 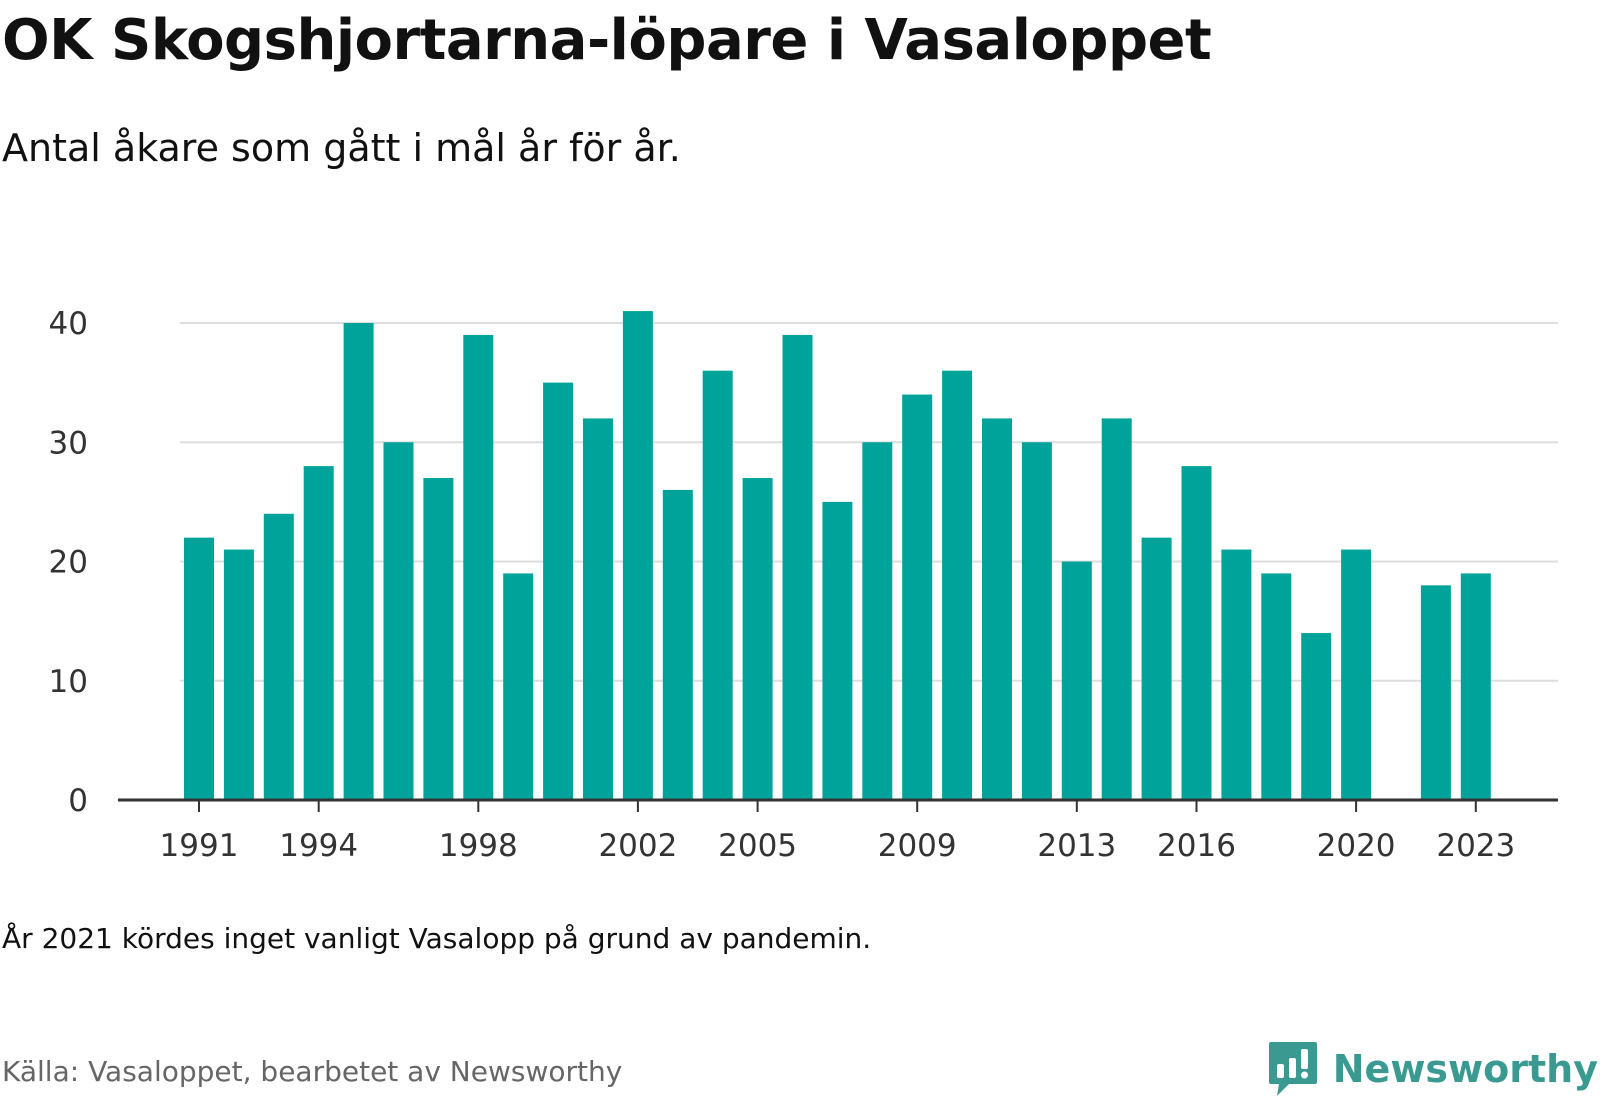 I want to click on bar-2023, so click(x=1475, y=686).